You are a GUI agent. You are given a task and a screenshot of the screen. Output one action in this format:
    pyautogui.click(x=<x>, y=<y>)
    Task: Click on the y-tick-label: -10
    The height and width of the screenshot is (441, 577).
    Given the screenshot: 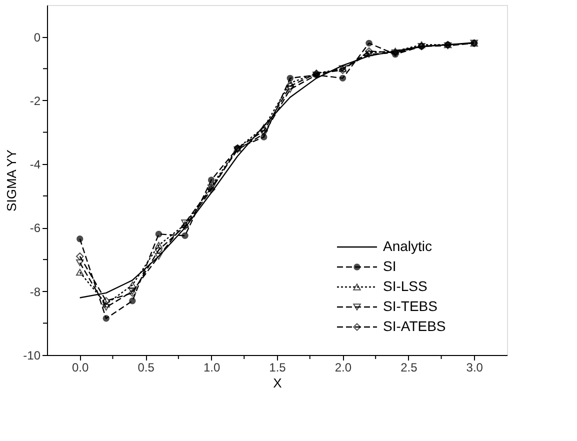 What is the action you would take?
    pyautogui.click(x=32, y=355)
    